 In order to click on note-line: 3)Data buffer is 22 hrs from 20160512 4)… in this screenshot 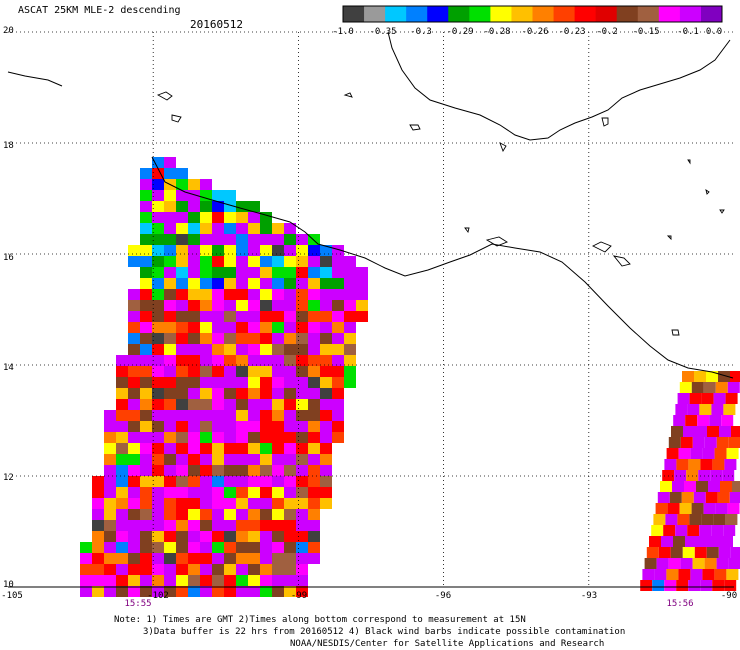, I will do `click(384, 632)`.